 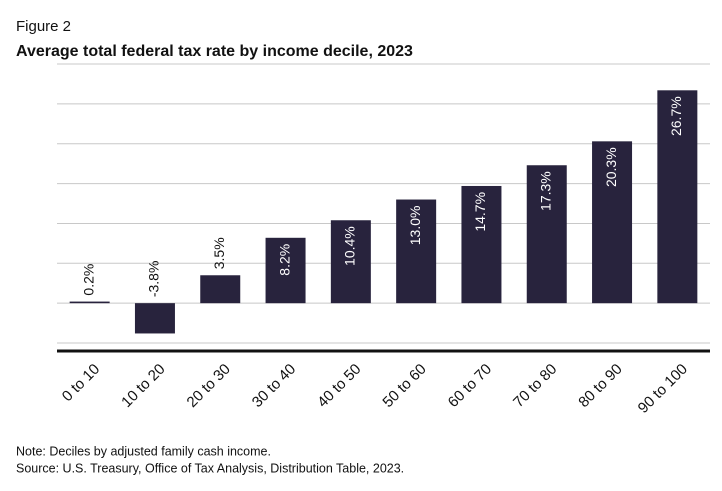 What do you see at coordinates (545, 191) in the screenshot?
I see `value-label: 17.3%` at bounding box center [545, 191].